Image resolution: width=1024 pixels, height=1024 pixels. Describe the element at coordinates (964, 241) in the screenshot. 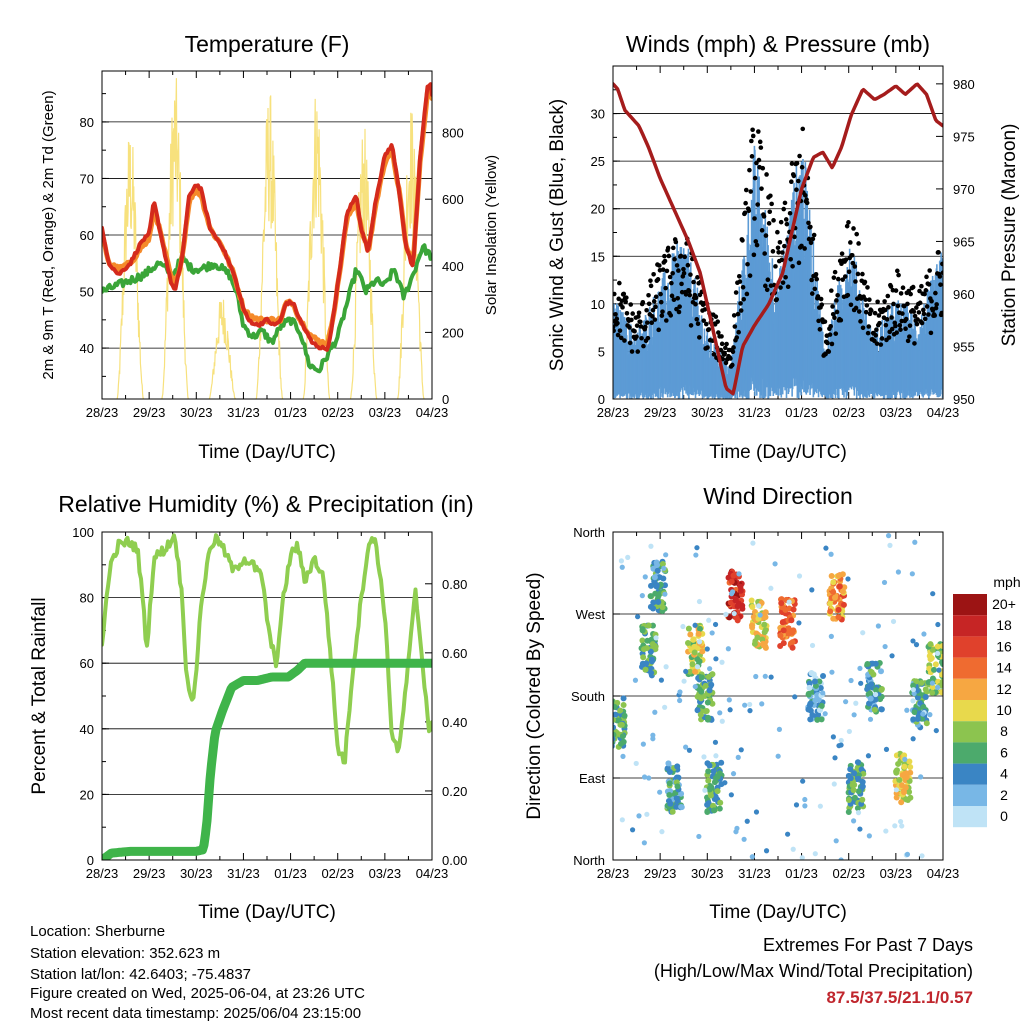

I see `y2-tick-label: 965` at that location.